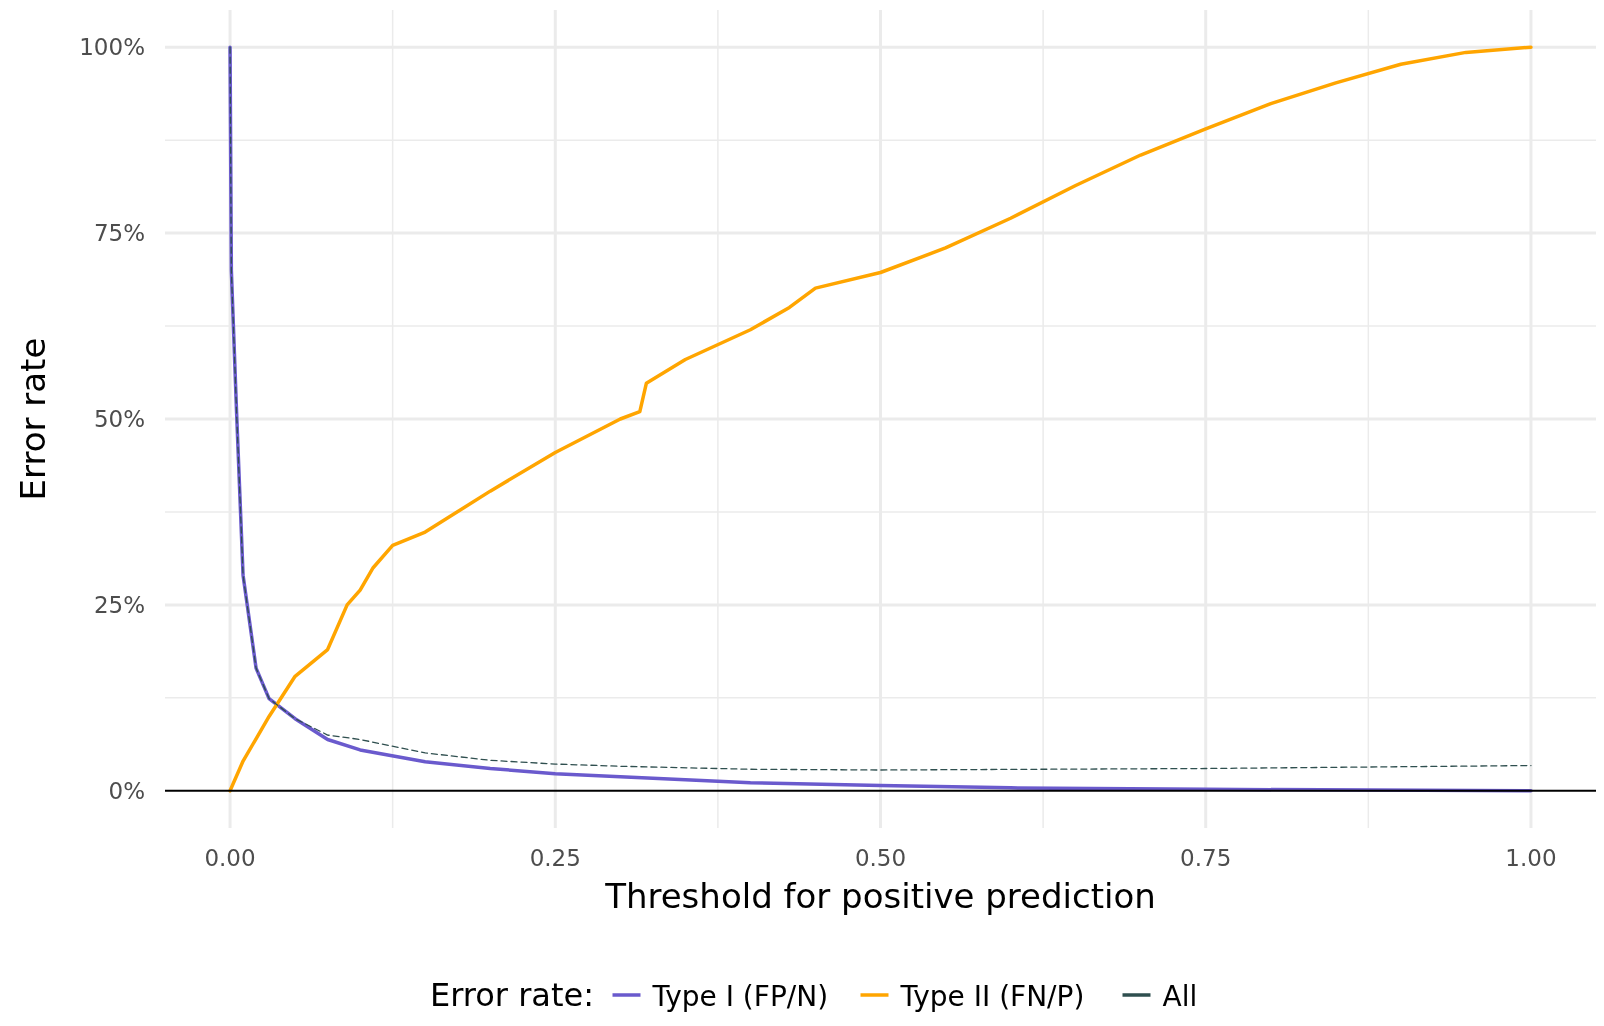  What do you see at coordinates (119, 604) in the screenshot?
I see `y-tick-label: 25%` at bounding box center [119, 604].